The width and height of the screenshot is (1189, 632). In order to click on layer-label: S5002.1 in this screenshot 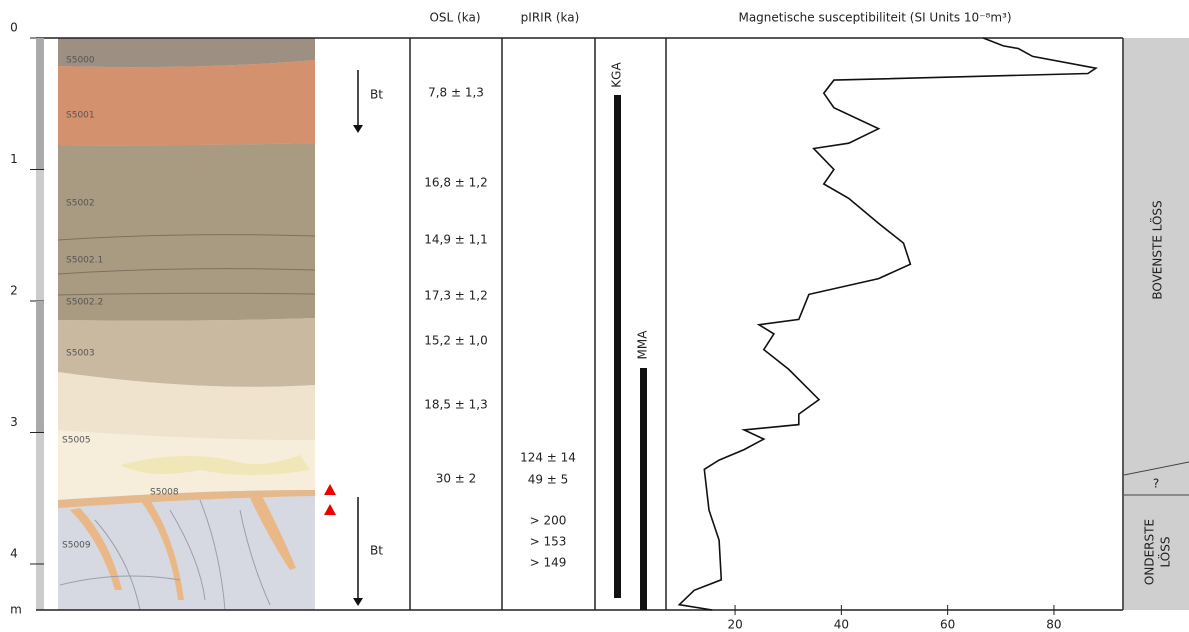, I will do `click(84, 261)`.